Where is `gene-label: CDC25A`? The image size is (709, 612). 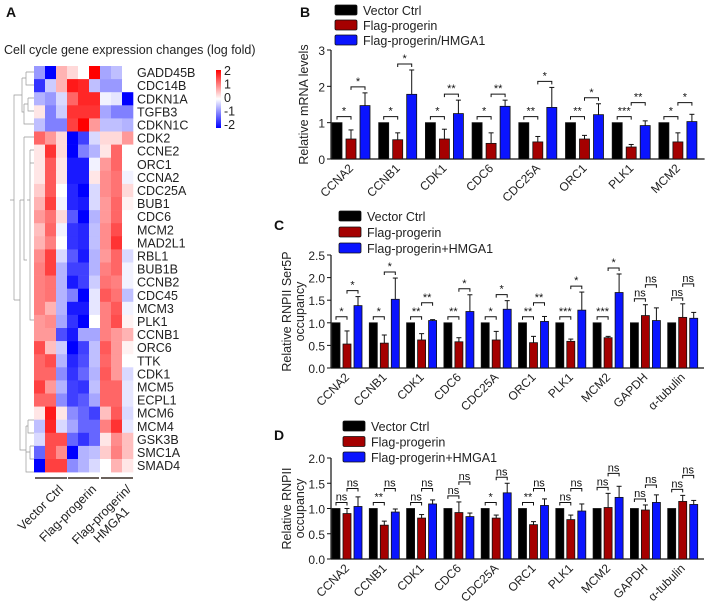
gene-label: CDC25A is located at coordinates (162, 191).